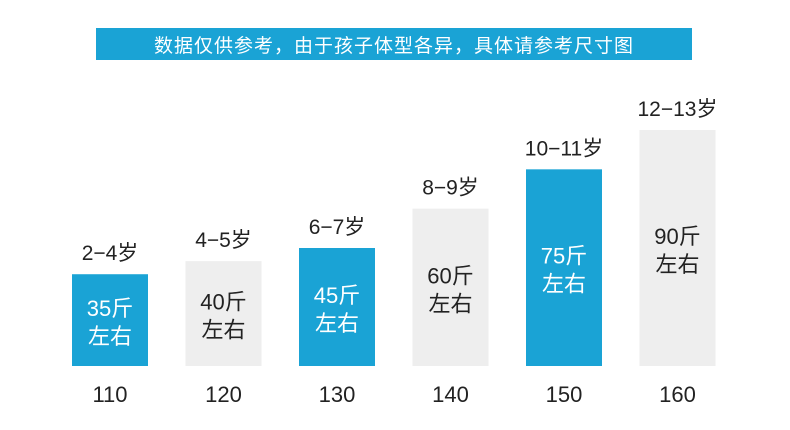 The height and width of the screenshot is (430, 790). What do you see at coordinates (337, 295) in the screenshot?
I see `weight-label: 45斤` at bounding box center [337, 295].